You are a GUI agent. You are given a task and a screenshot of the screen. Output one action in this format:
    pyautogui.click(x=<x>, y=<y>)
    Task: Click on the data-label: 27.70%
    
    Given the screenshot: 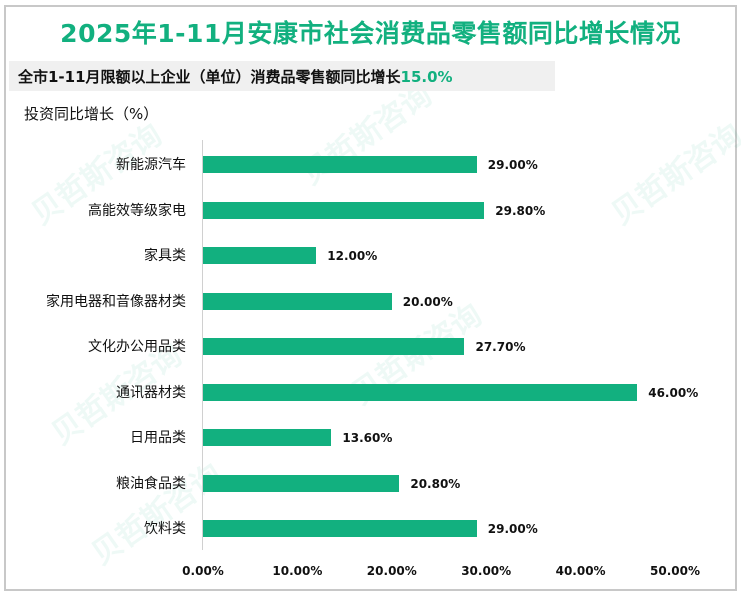 What is the action you would take?
    pyautogui.click(x=500, y=347)
    